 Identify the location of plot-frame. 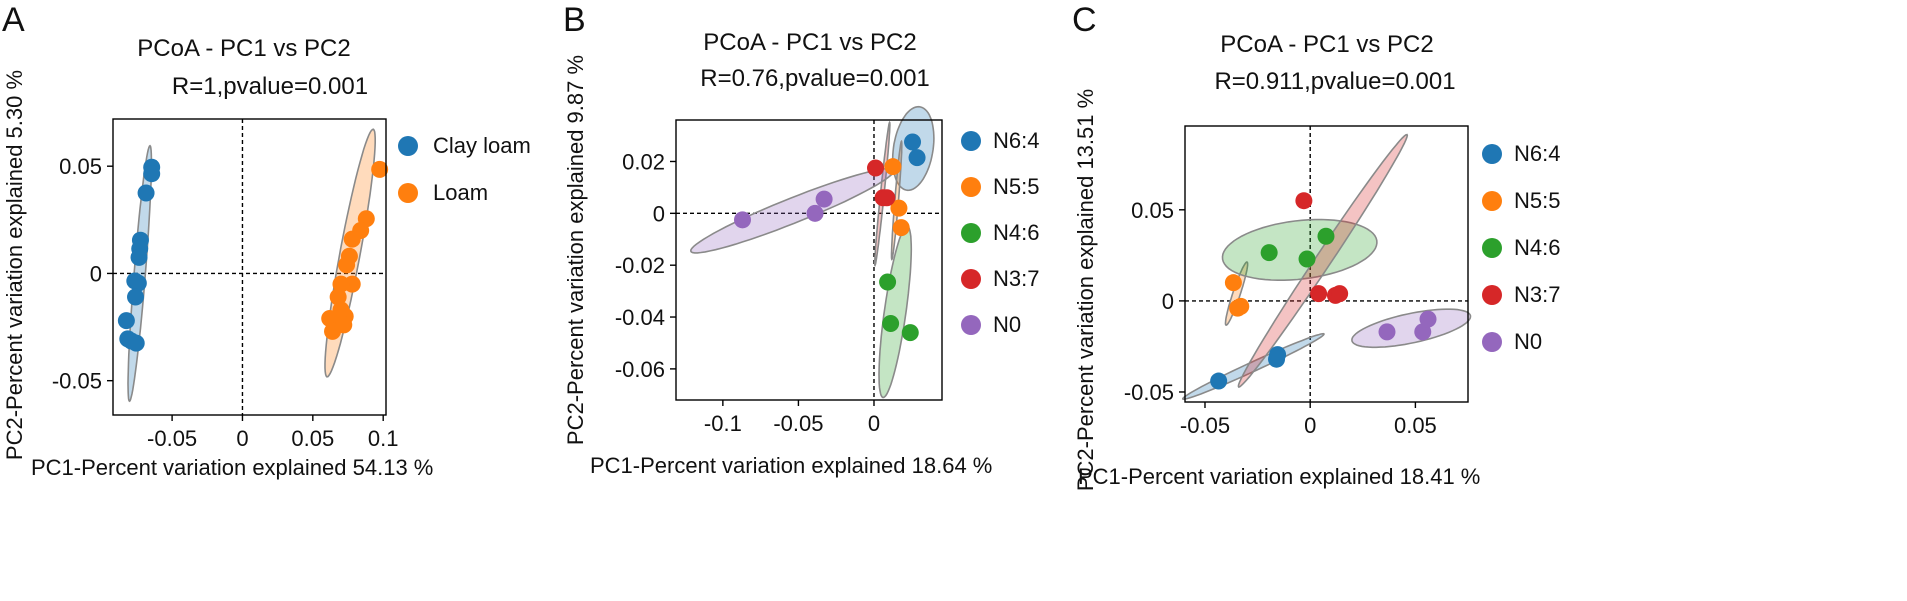
(1326, 264).